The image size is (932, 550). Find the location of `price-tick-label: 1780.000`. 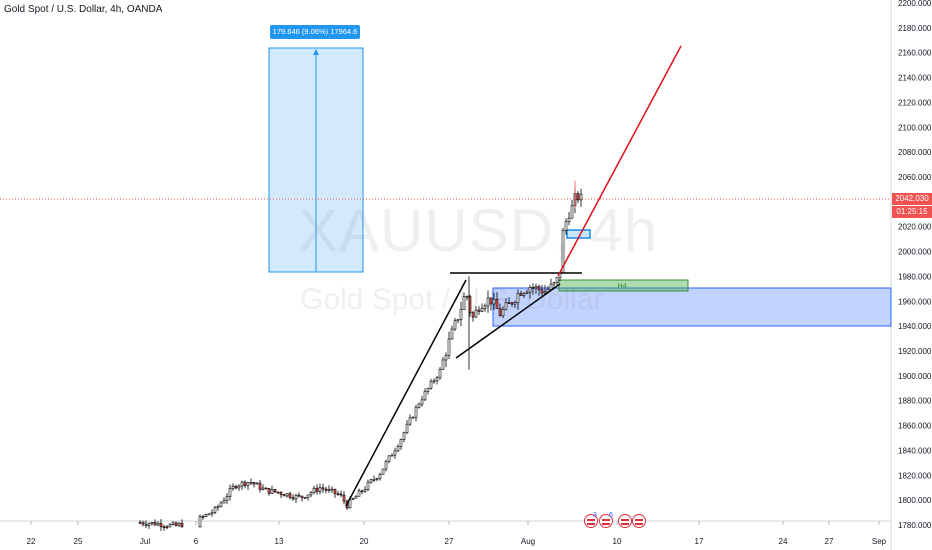

price-tick-label: 1780.000 is located at coordinates (915, 525).